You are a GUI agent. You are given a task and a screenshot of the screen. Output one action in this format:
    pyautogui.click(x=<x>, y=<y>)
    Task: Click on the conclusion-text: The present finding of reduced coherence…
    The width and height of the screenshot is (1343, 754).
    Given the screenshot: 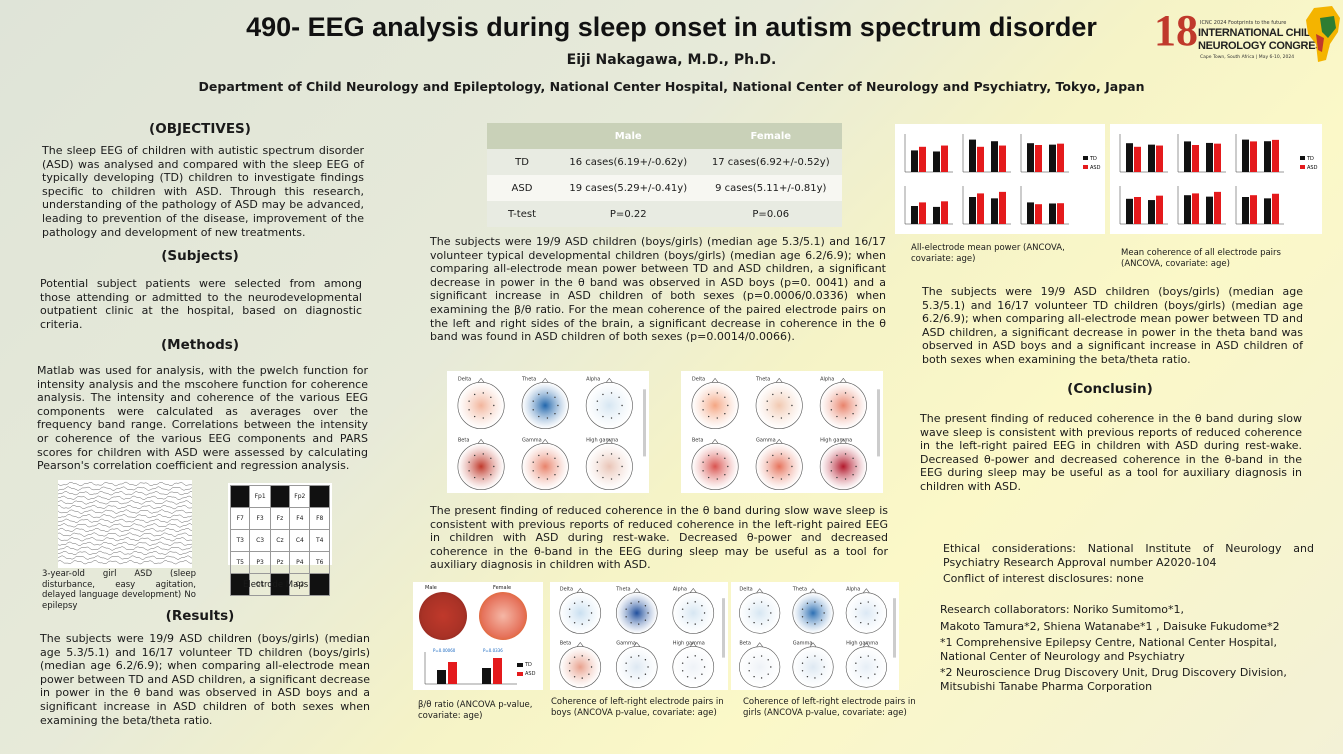 What is the action you would take?
    pyautogui.click(x=1111, y=452)
    